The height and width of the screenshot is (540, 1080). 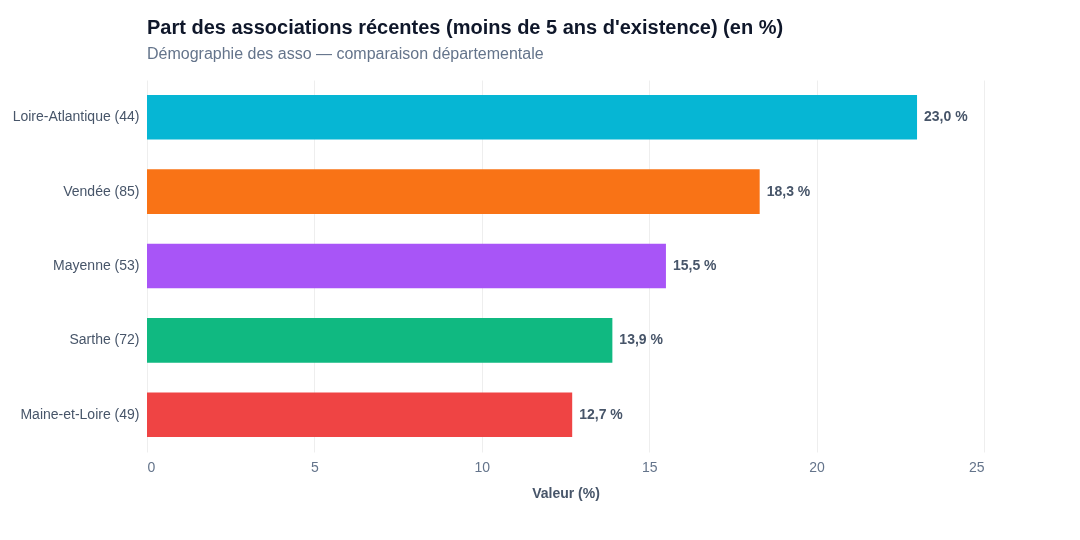 What do you see at coordinates (641, 339) in the screenshot?
I see `data-label: 13,9 %` at bounding box center [641, 339].